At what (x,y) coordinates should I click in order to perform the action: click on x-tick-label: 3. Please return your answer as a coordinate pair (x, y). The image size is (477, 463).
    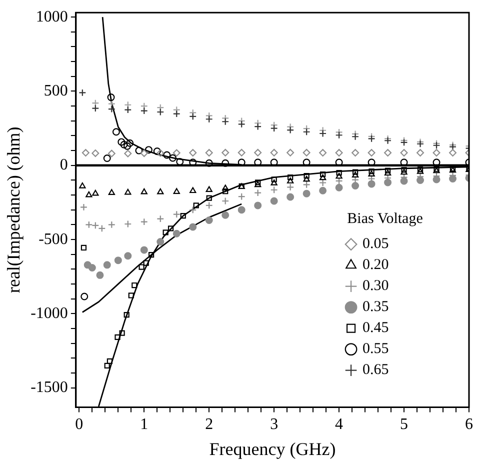
    Looking at the image, I should click on (274, 425).